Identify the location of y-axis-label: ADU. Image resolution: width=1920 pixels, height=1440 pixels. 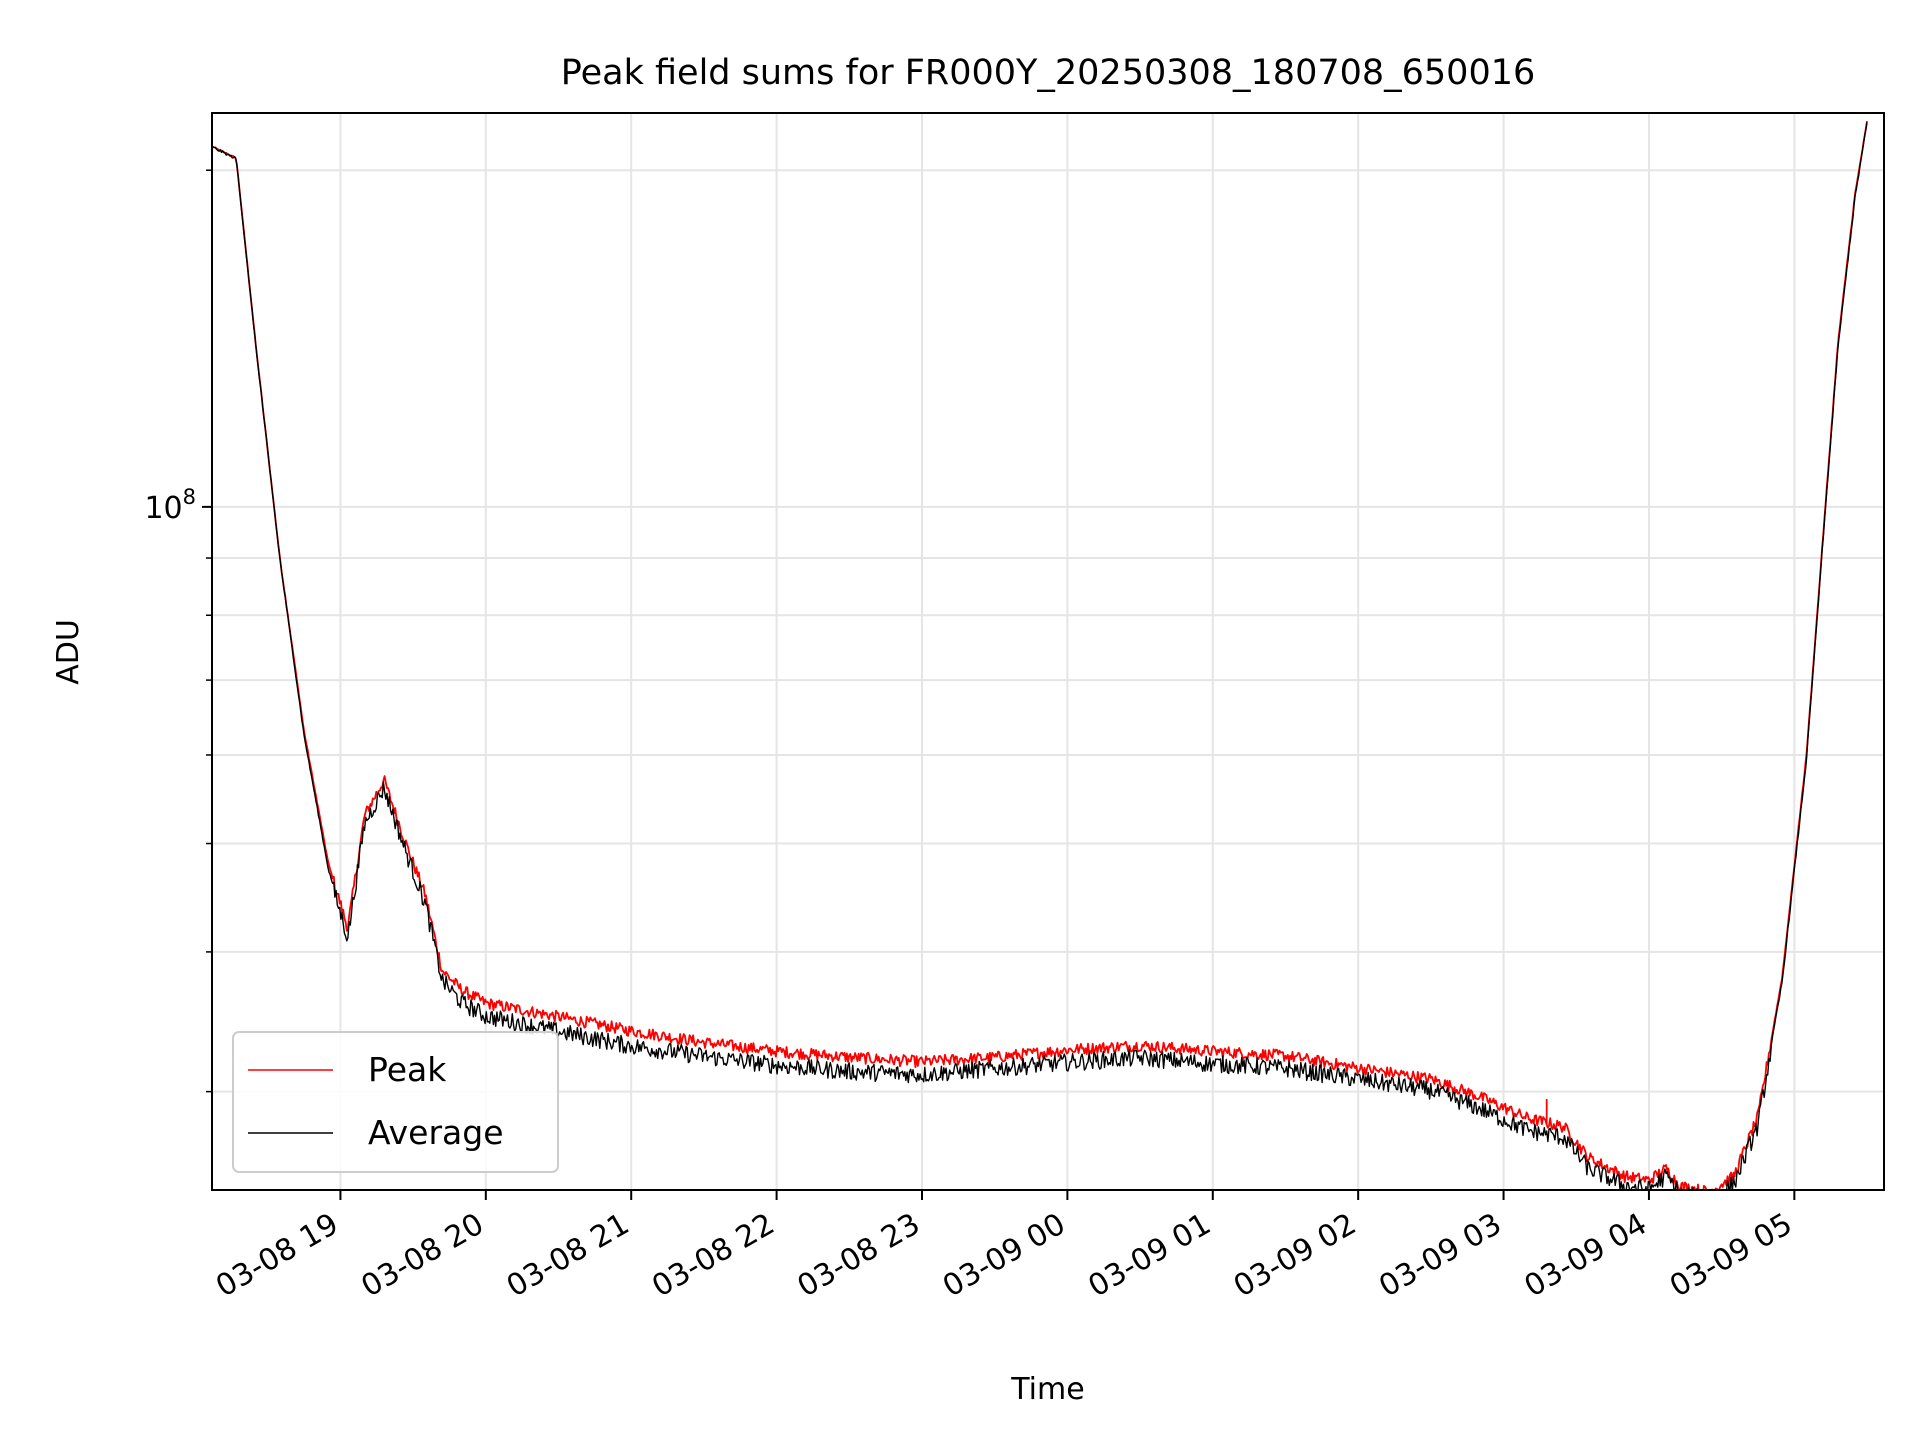
(68, 652).